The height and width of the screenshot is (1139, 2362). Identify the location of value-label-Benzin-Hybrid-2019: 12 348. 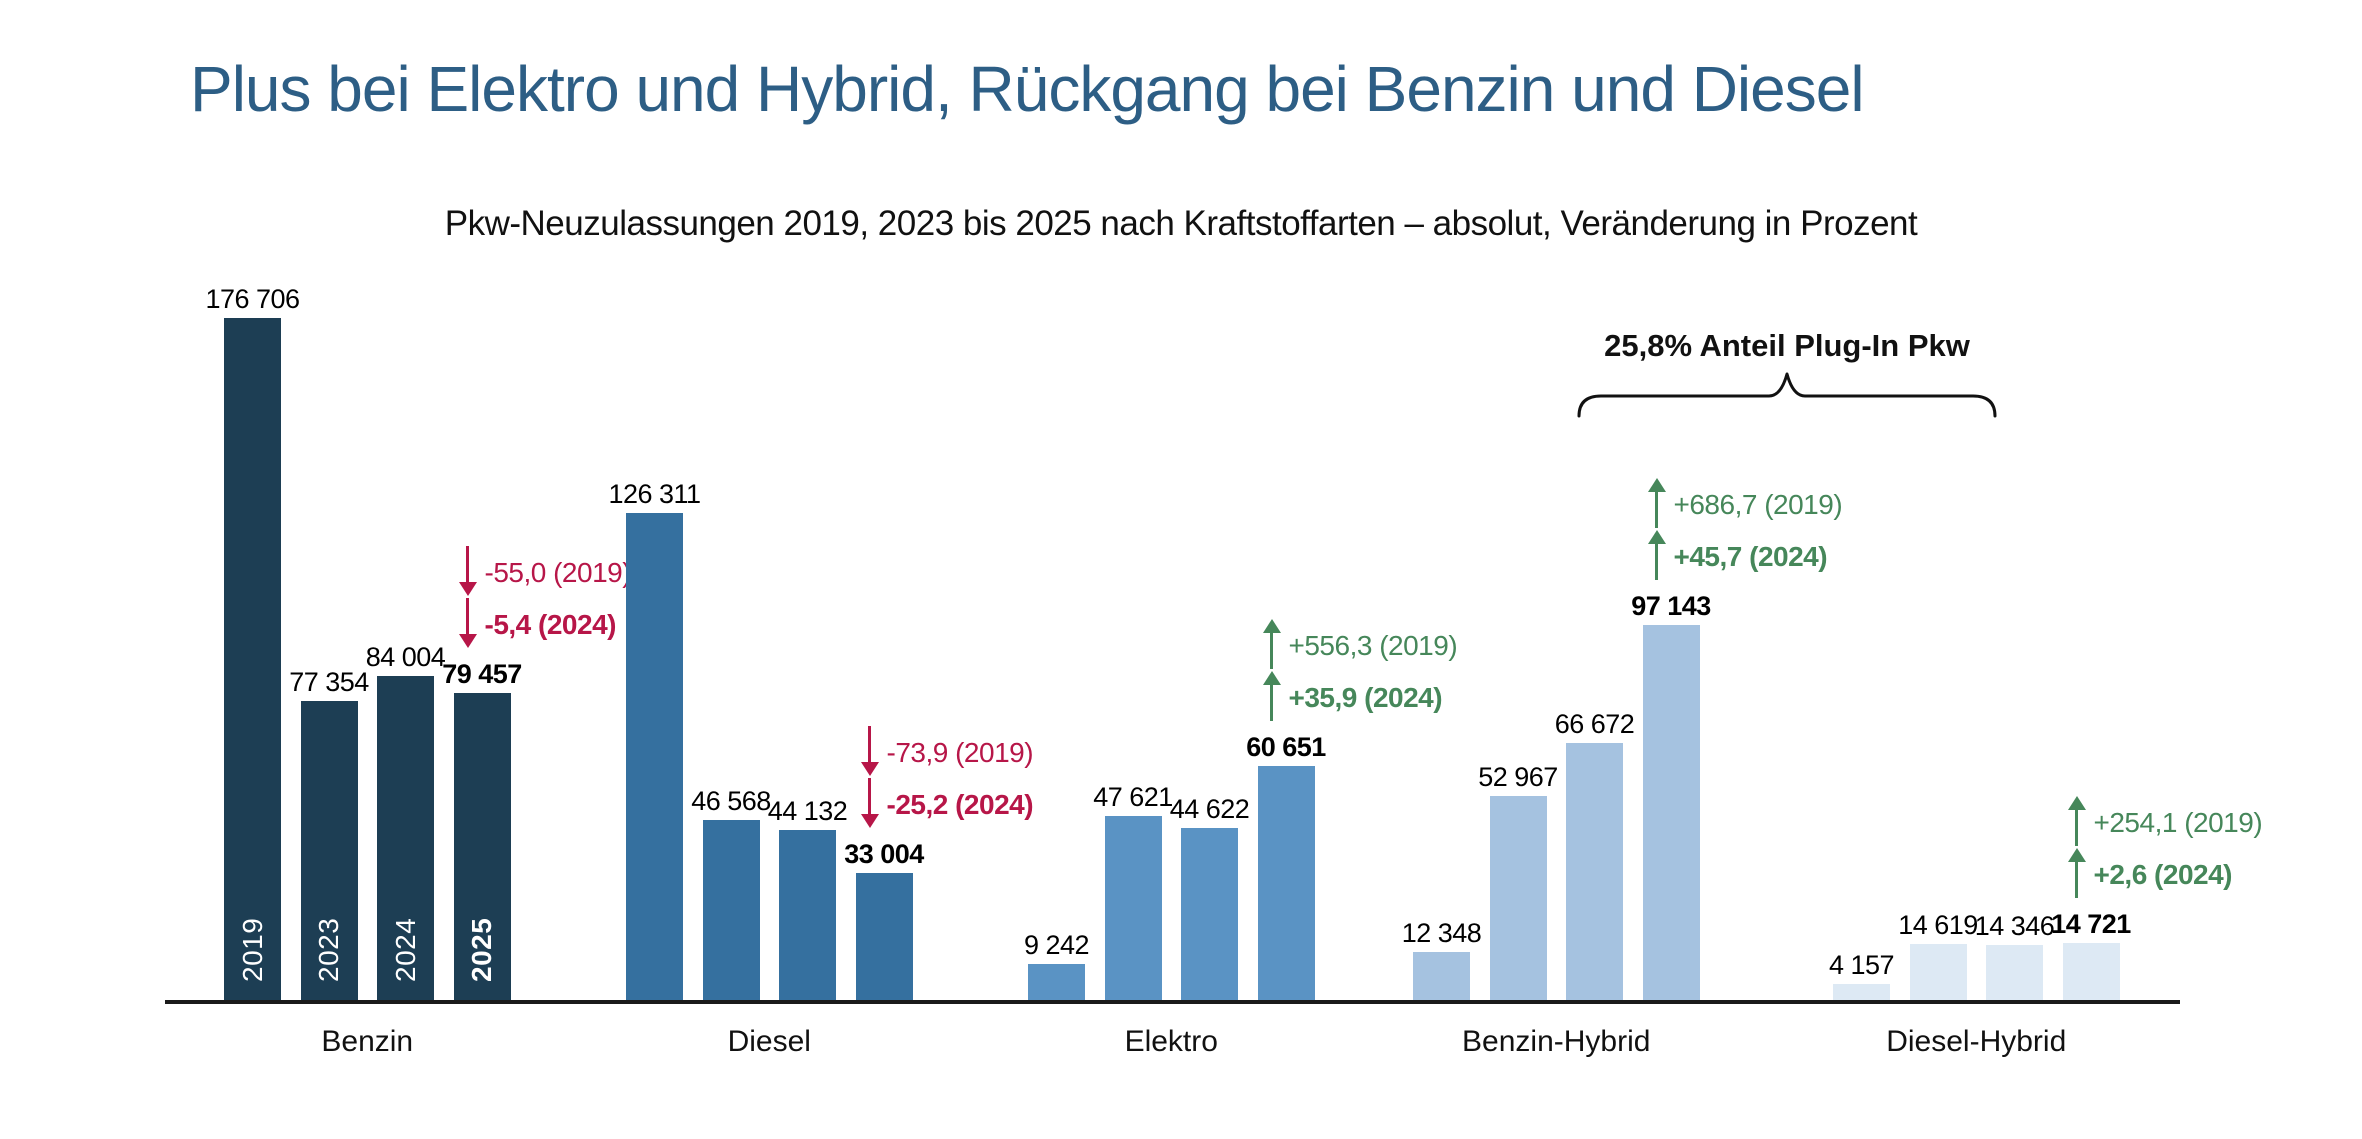
(1441, 933).